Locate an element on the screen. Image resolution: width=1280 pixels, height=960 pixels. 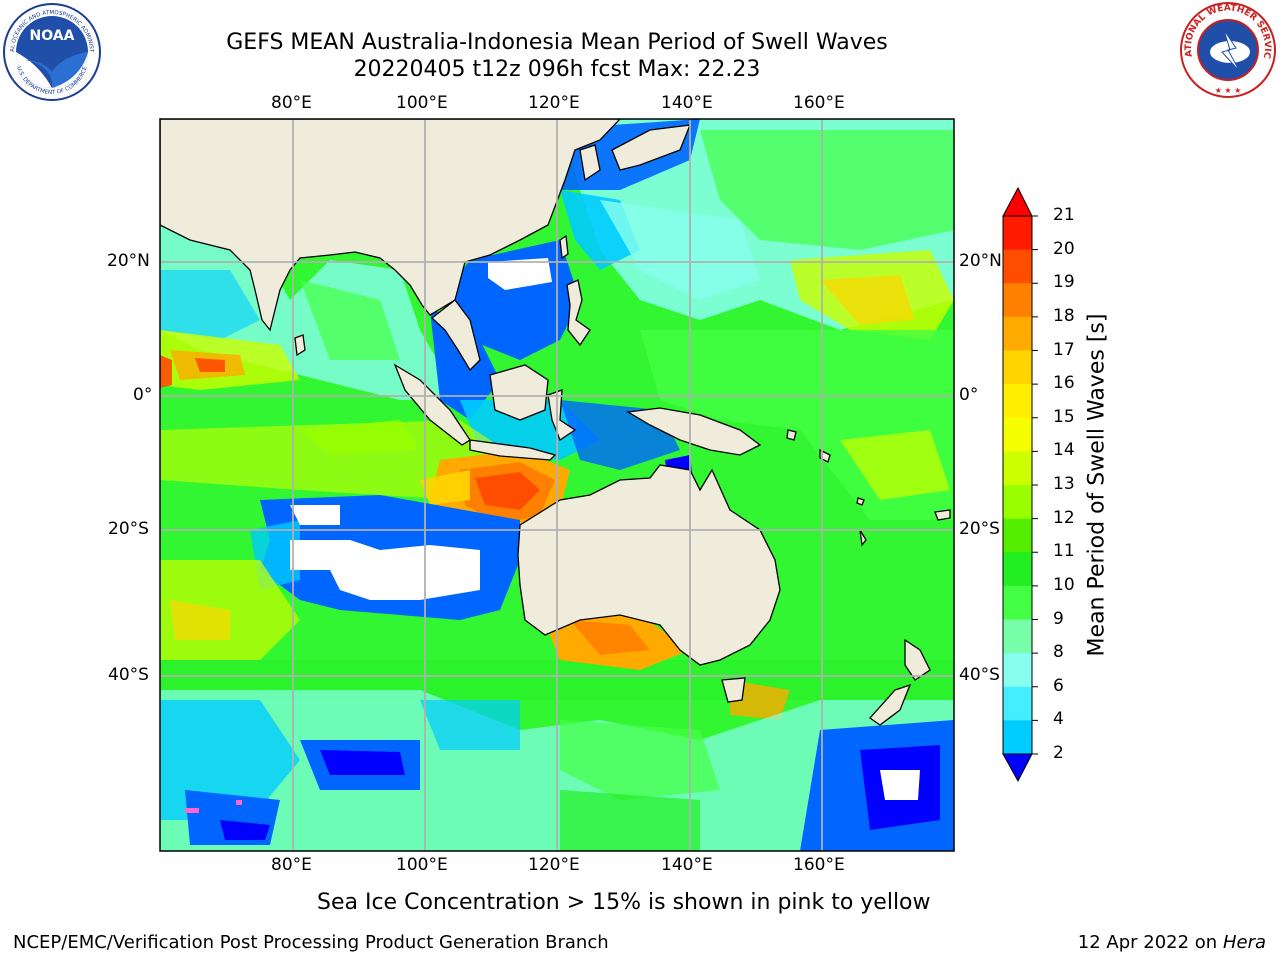
colorbar-tick-label: 19 is located at coordinates (1064, 282).